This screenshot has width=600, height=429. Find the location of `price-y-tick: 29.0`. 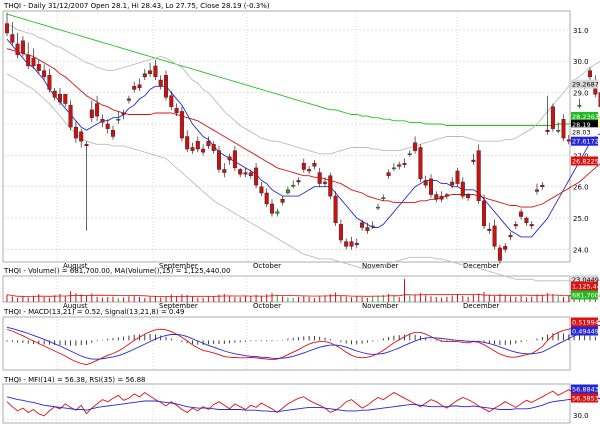

price-y-tick: 29.0 is located at coordinates (581, 94).